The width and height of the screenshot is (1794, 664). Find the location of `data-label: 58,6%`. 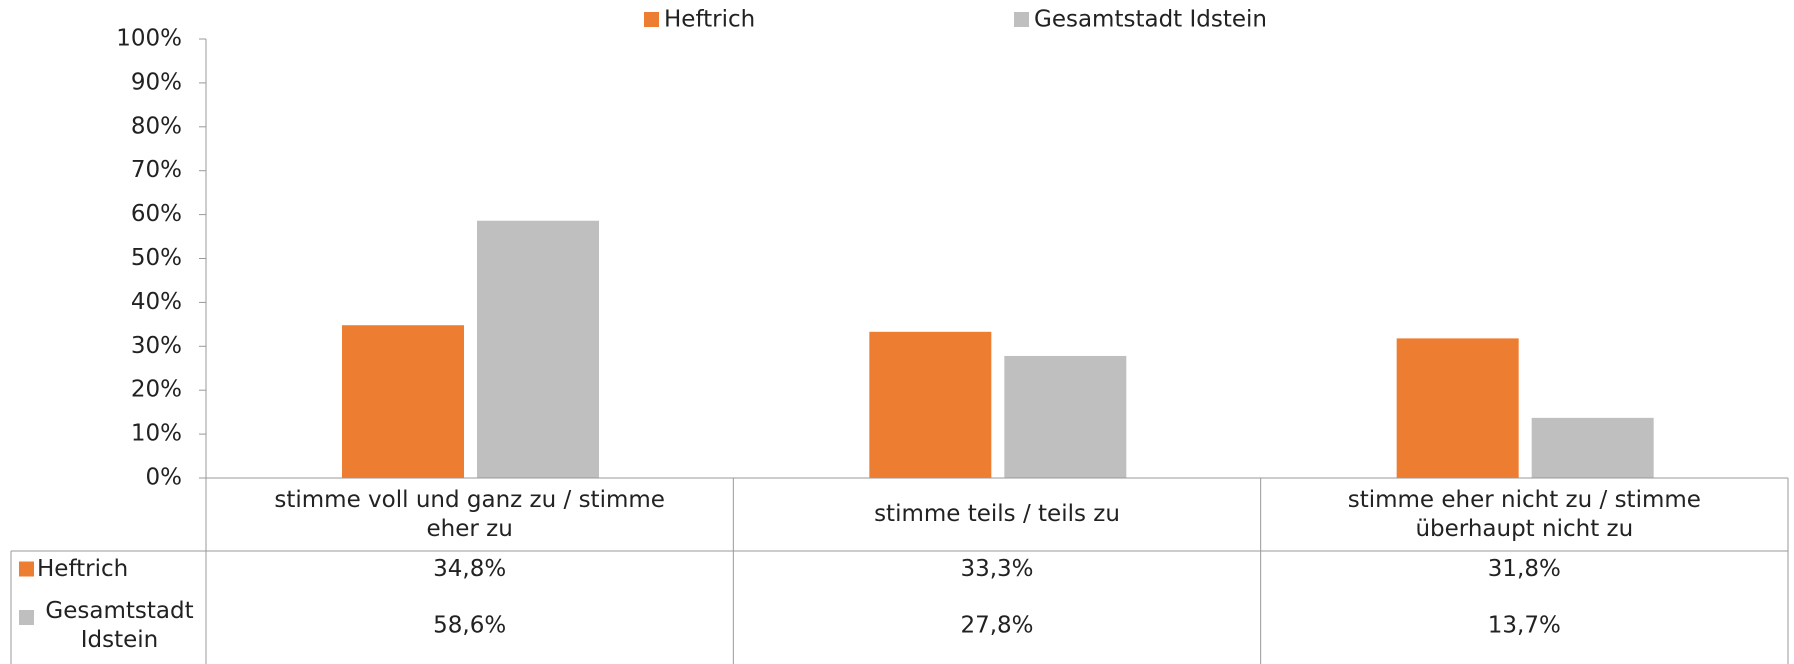

data-label: 58,6% is located at coordinates (469, 626).